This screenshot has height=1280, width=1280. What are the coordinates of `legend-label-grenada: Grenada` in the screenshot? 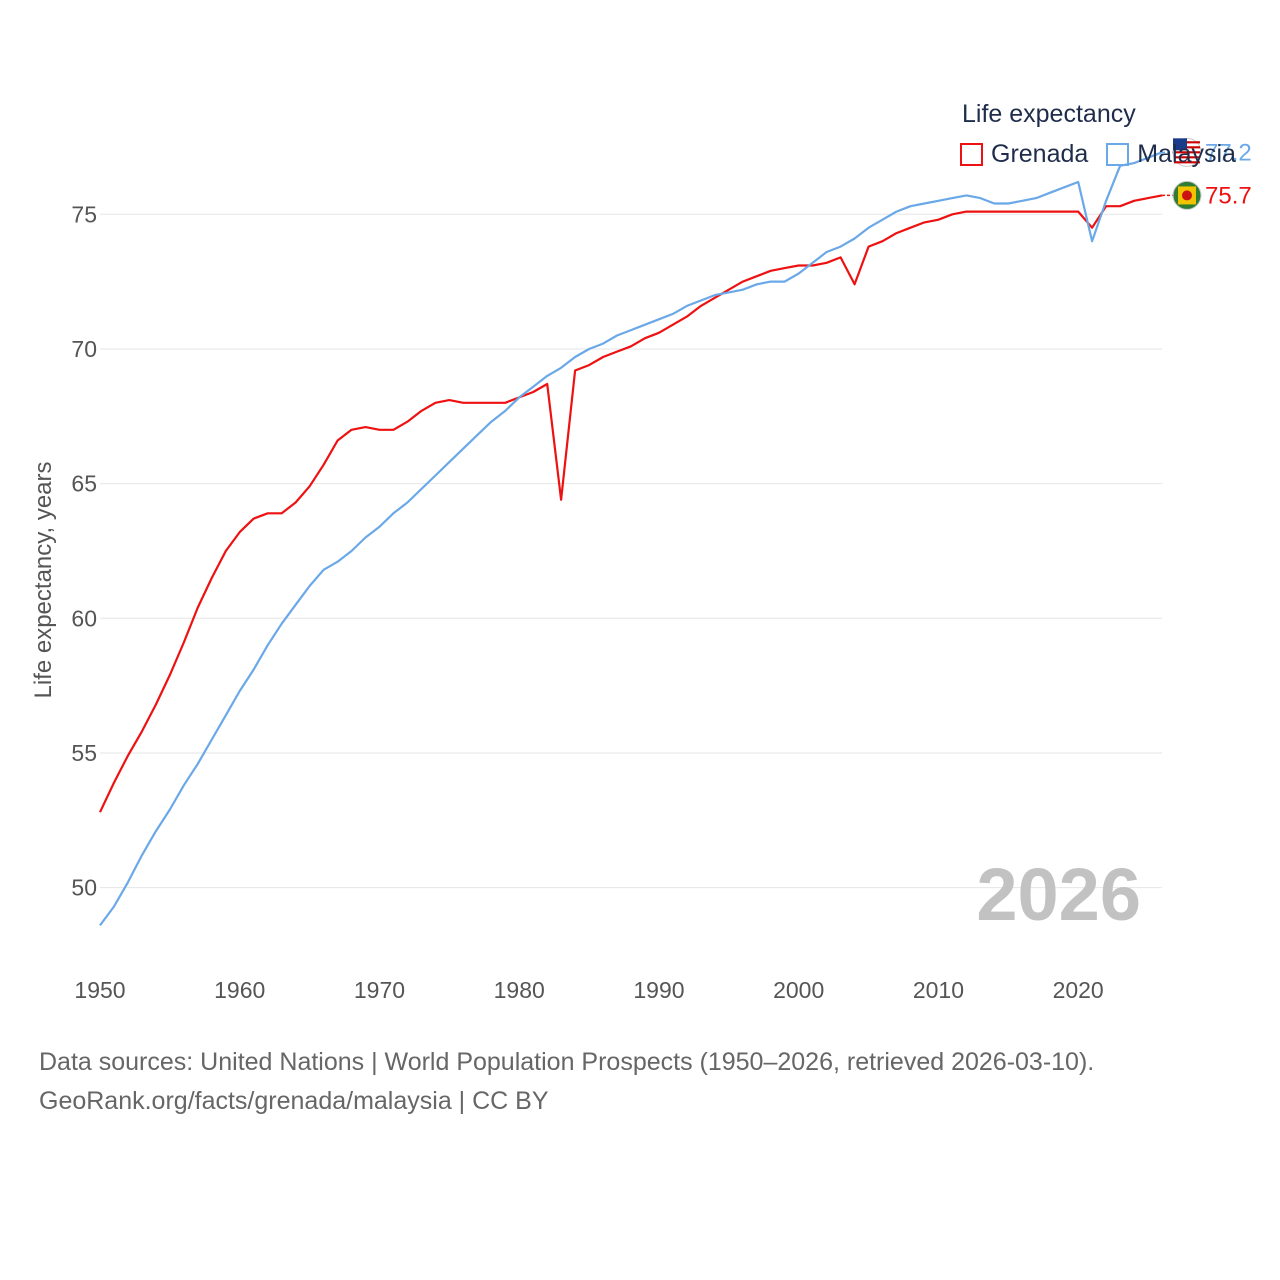 It's located at (1040, 154).